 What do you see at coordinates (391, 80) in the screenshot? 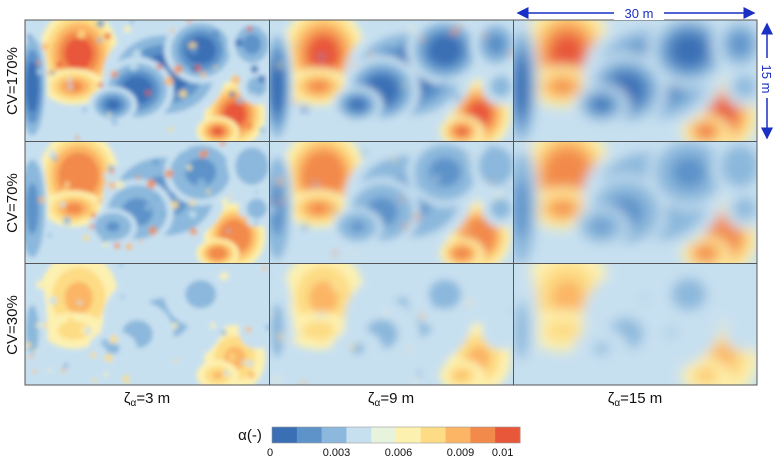
I see `field-panel-r1-c2` at bounding box center [391, 80].